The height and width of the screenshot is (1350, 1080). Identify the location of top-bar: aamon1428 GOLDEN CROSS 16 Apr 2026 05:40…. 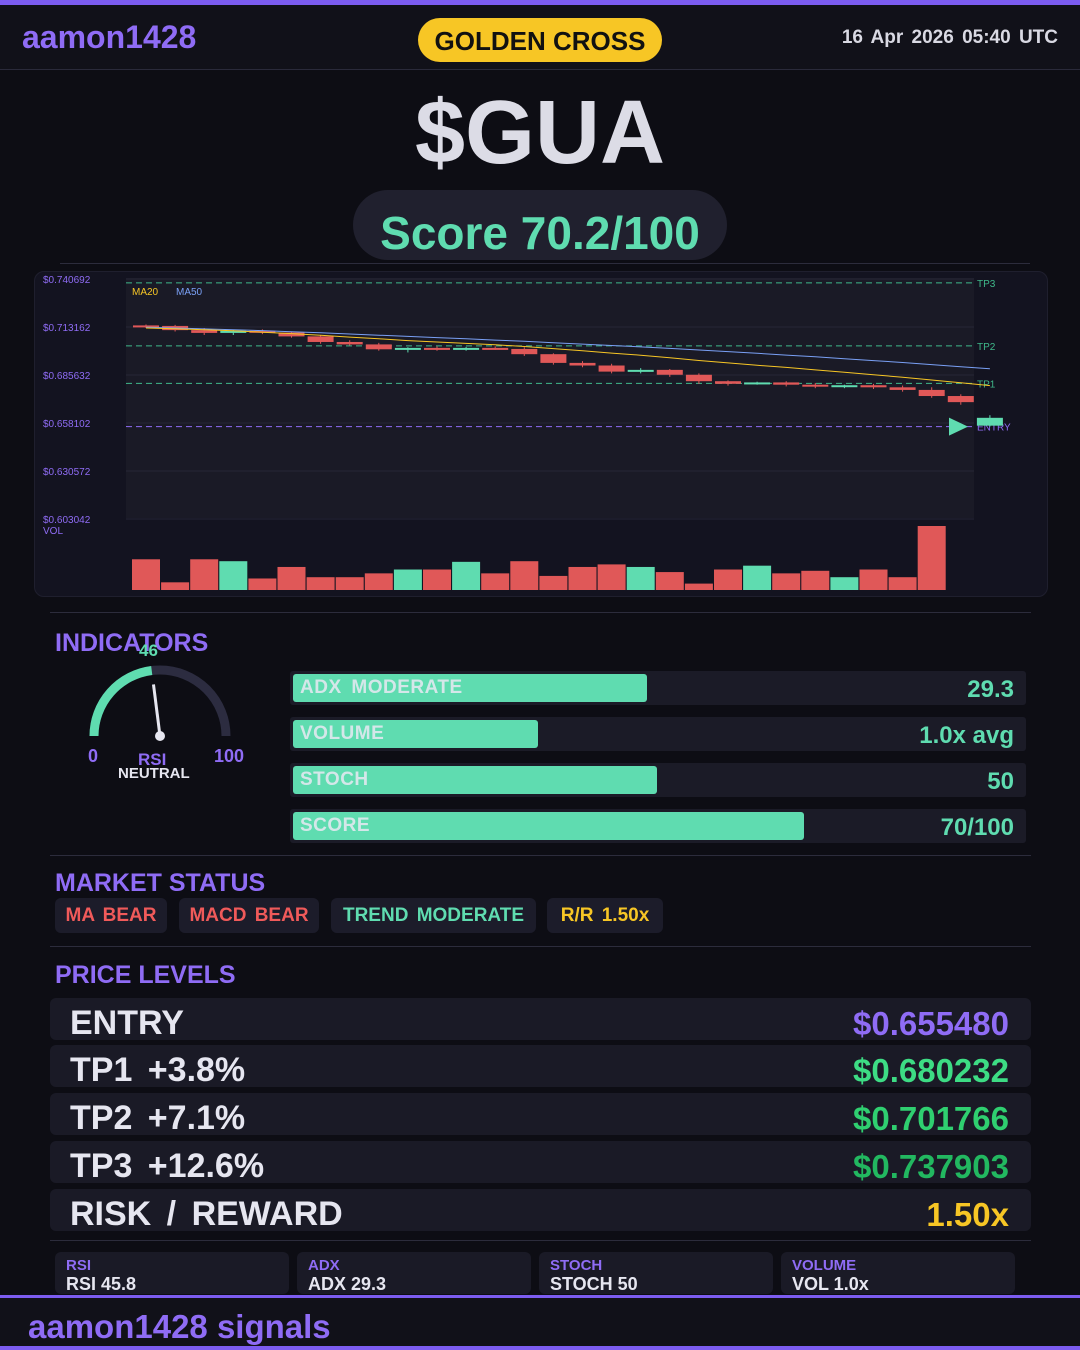
(540, 35).